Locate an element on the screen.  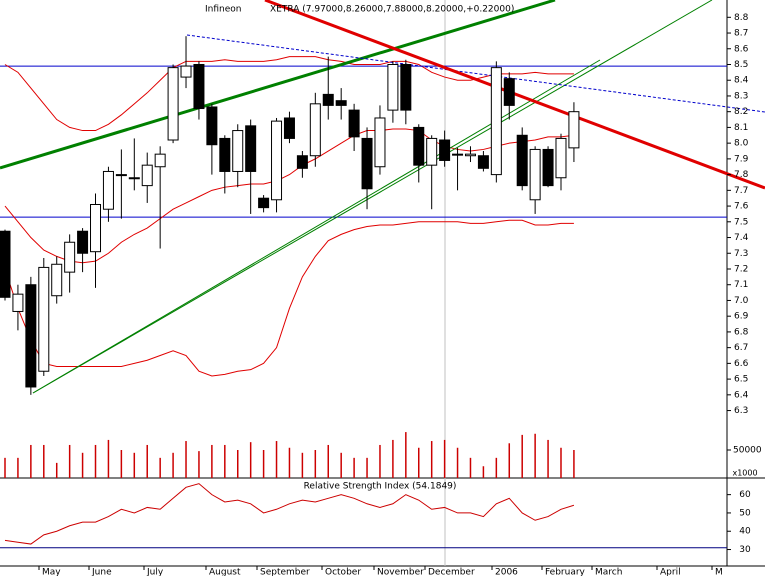
volume-unit: x1000 is located at coordinates (744, 473).